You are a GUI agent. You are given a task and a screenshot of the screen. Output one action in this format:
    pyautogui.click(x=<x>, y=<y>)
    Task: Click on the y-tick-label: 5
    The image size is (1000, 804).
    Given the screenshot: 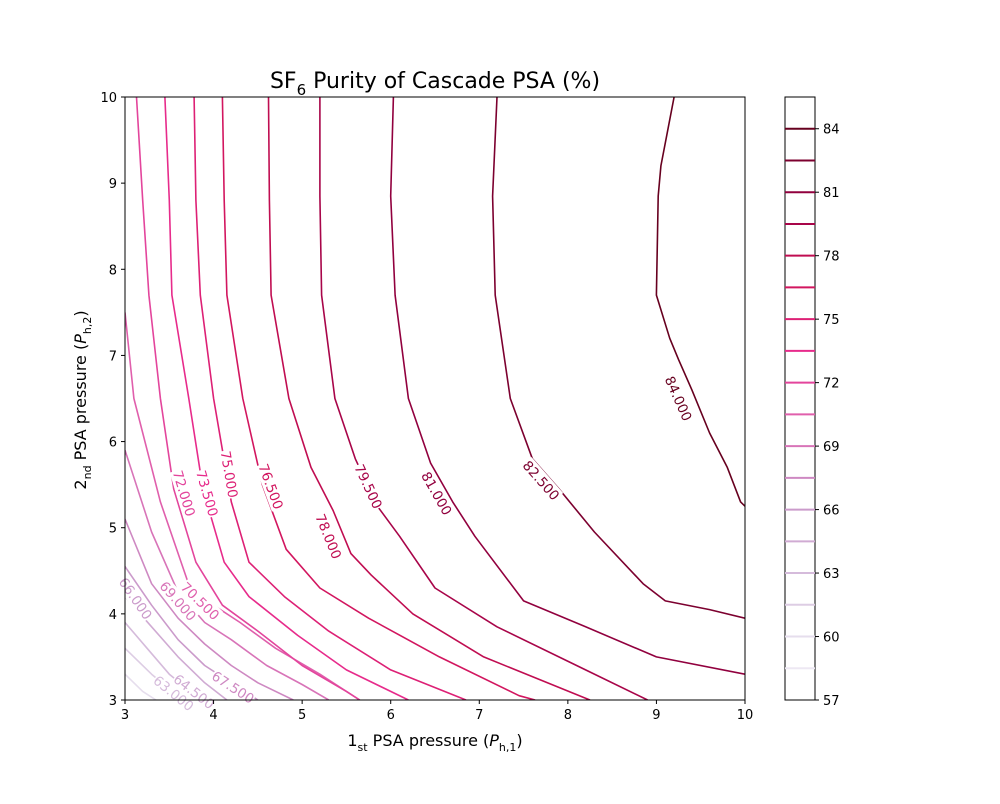 What is the action you would take?
    pyautogui.click(x=113, y=529)
    